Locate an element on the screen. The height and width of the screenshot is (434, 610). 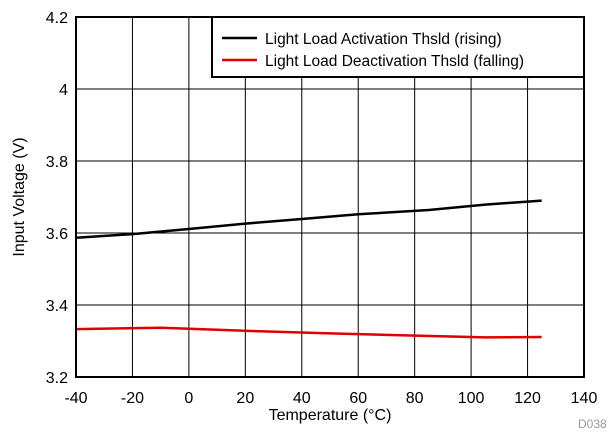
y-tick-label: 4.2 is located at coordinates (57, 18).